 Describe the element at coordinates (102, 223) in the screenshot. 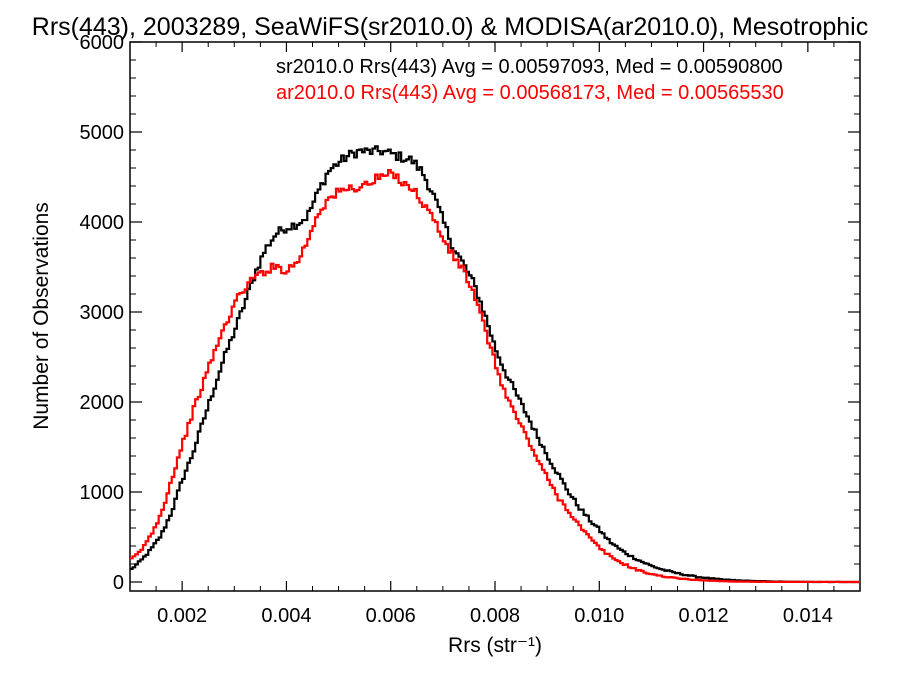

I see `y-tick-label: 4000` at that location.